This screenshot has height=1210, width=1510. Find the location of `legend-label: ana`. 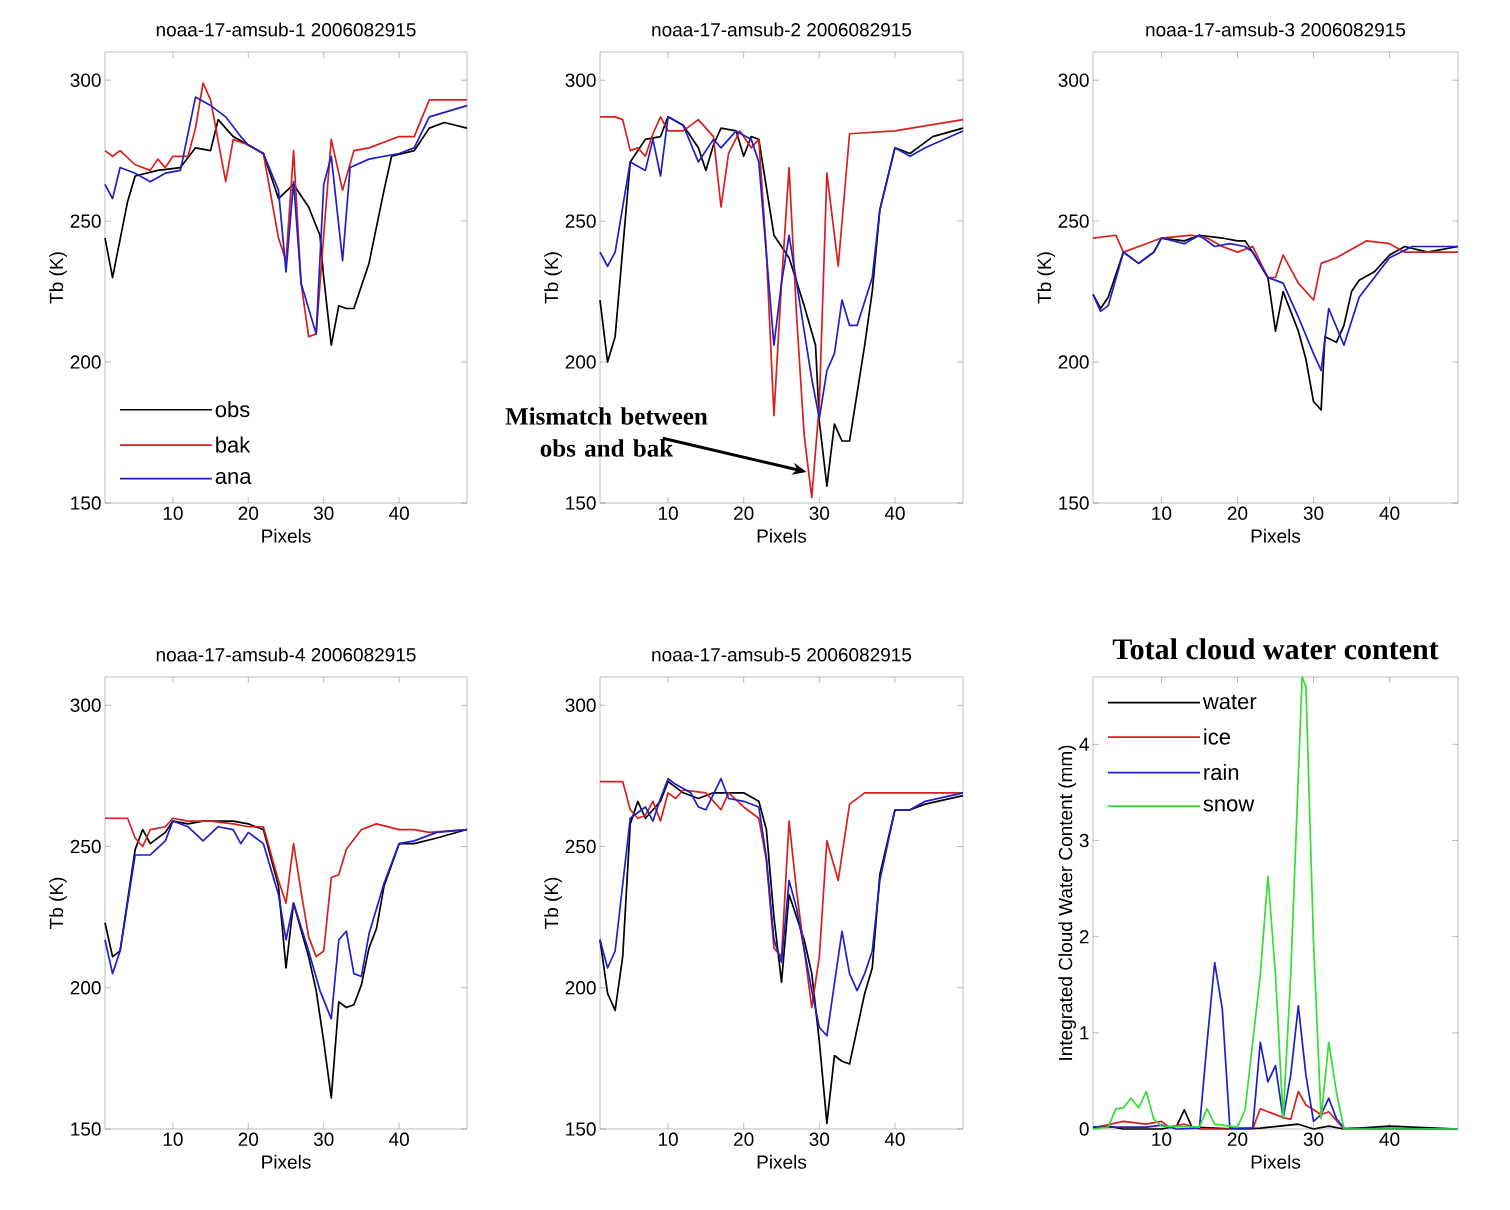

legend-label: ana is located at coordinates (233, 477).